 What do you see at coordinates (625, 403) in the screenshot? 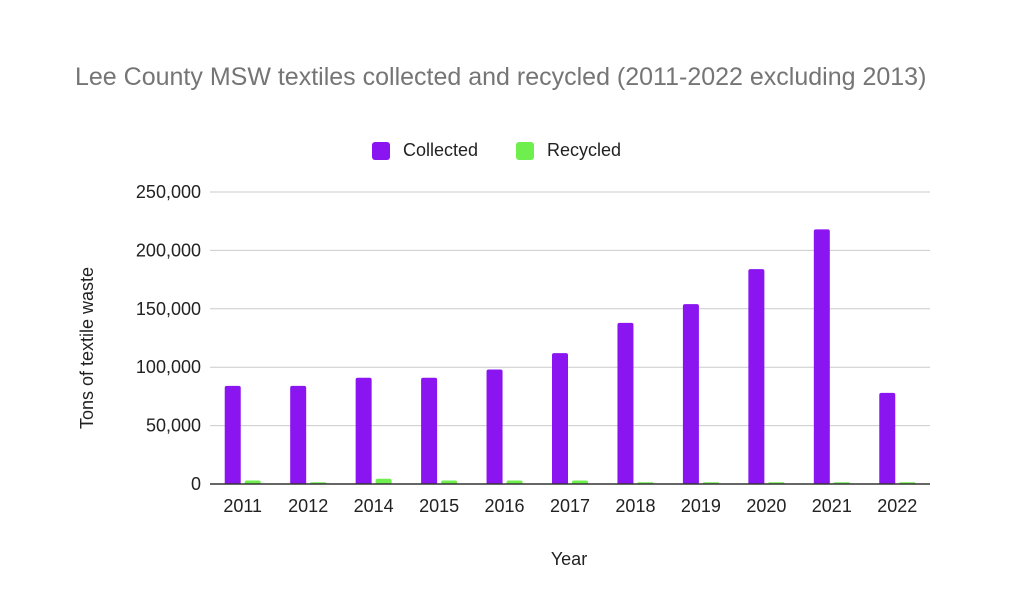
I see `bar-collected-2018` at bounding box center [625, 403].